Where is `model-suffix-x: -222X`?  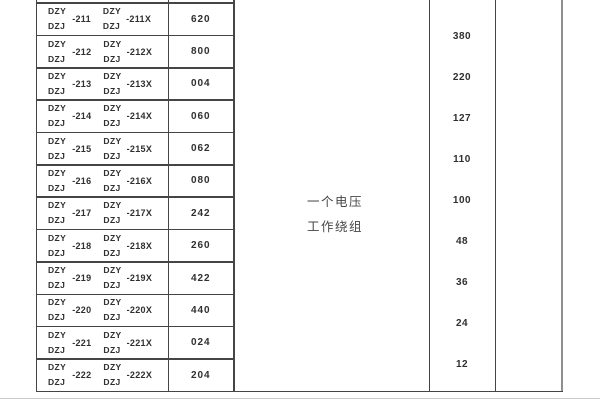
model-suffix-x: -222X is located at coordinates (139, 375).